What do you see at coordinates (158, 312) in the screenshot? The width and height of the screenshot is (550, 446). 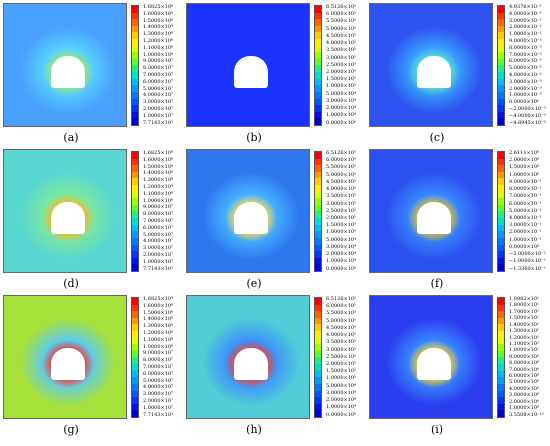 I see `colorbar-tick-label: 1.5000×10⁸` at bounding box center [158, 312].